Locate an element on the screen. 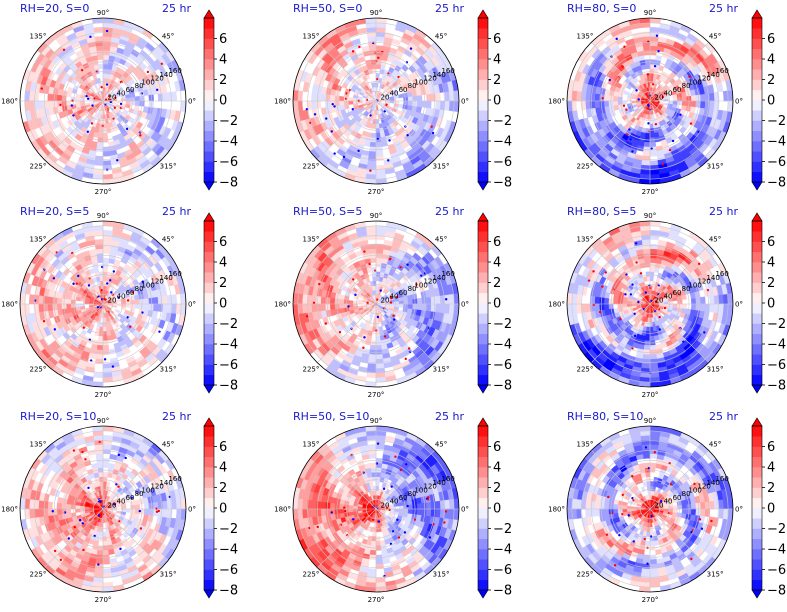  angle-tick-label: 45° is located at coordinates (441, 36).